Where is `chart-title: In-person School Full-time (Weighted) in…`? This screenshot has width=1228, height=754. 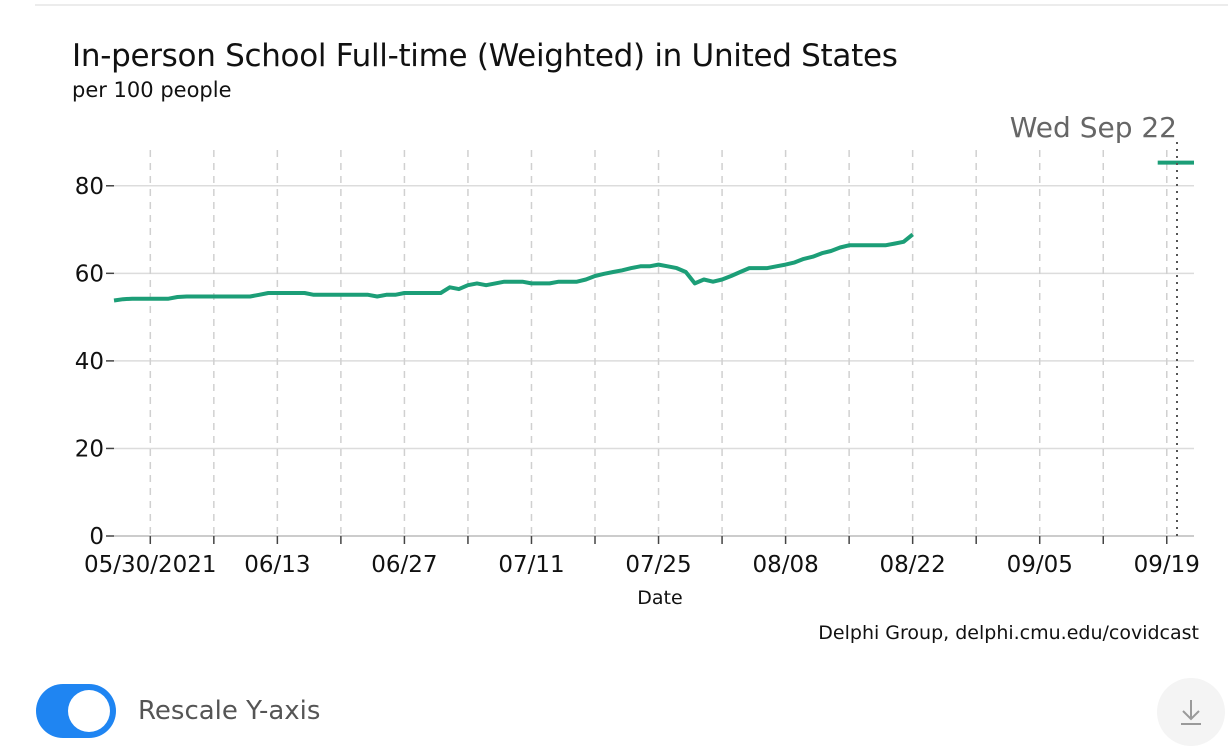 chart-title: In-person School Full-time (Weighted) in… is located at coordinates (485, 56).